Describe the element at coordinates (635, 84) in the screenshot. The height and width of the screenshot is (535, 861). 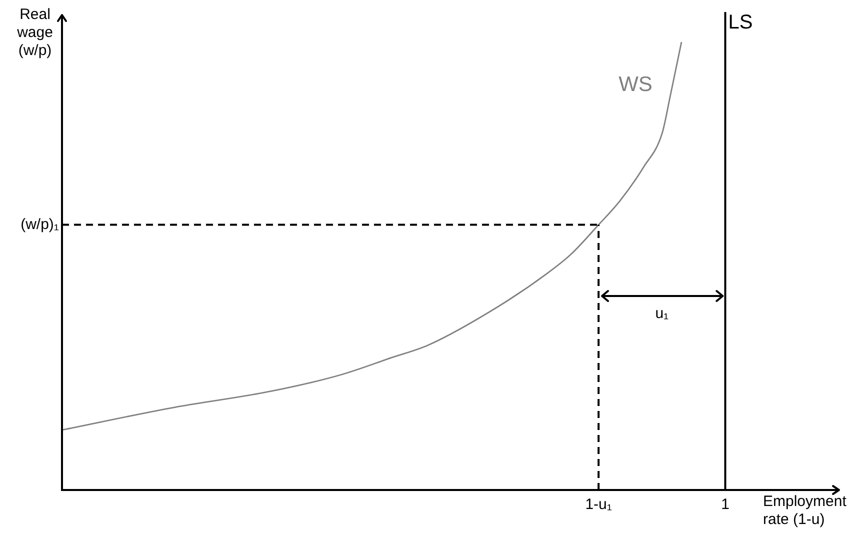
I see `series-label: WS` at that location.